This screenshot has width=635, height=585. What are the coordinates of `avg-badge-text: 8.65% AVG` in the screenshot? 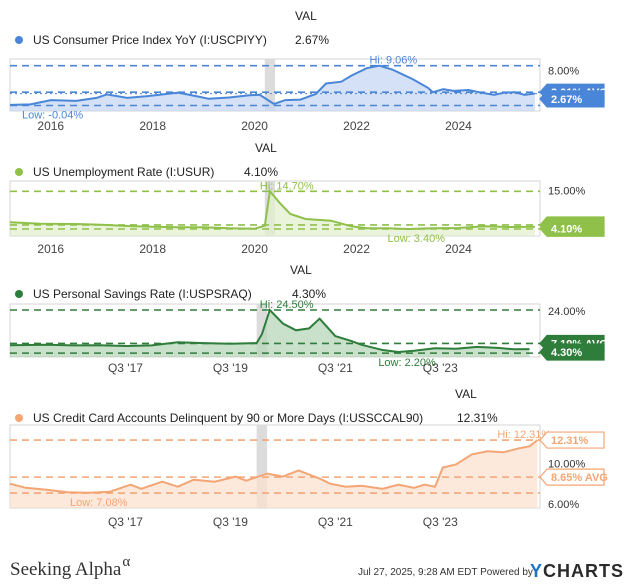 It's located at (579, 478).